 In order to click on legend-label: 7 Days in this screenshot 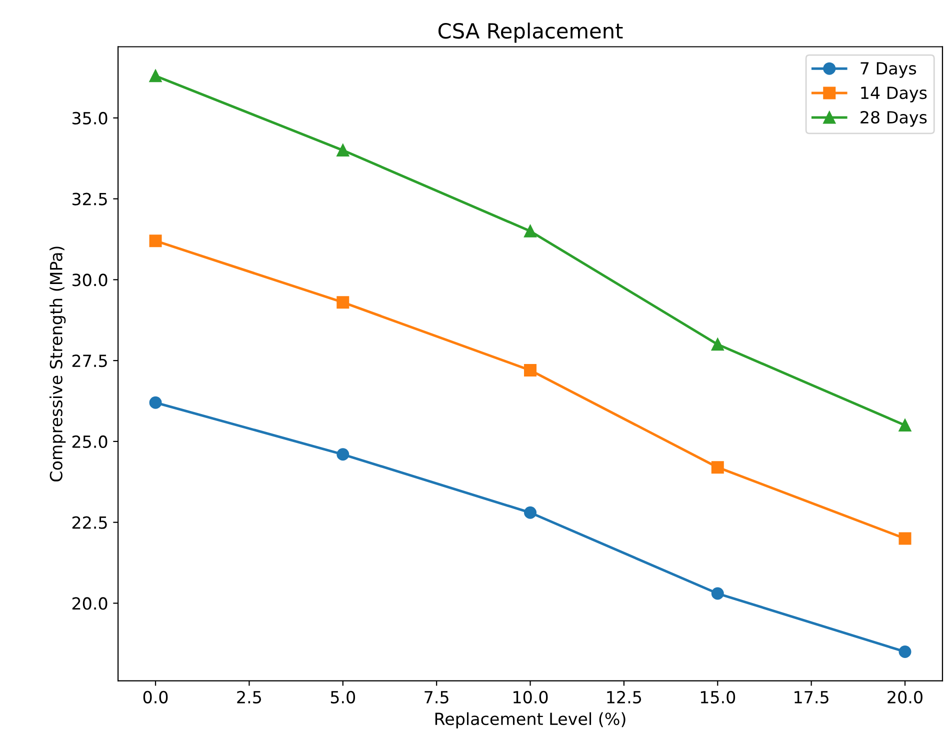, I will do `click(888, 70)`.